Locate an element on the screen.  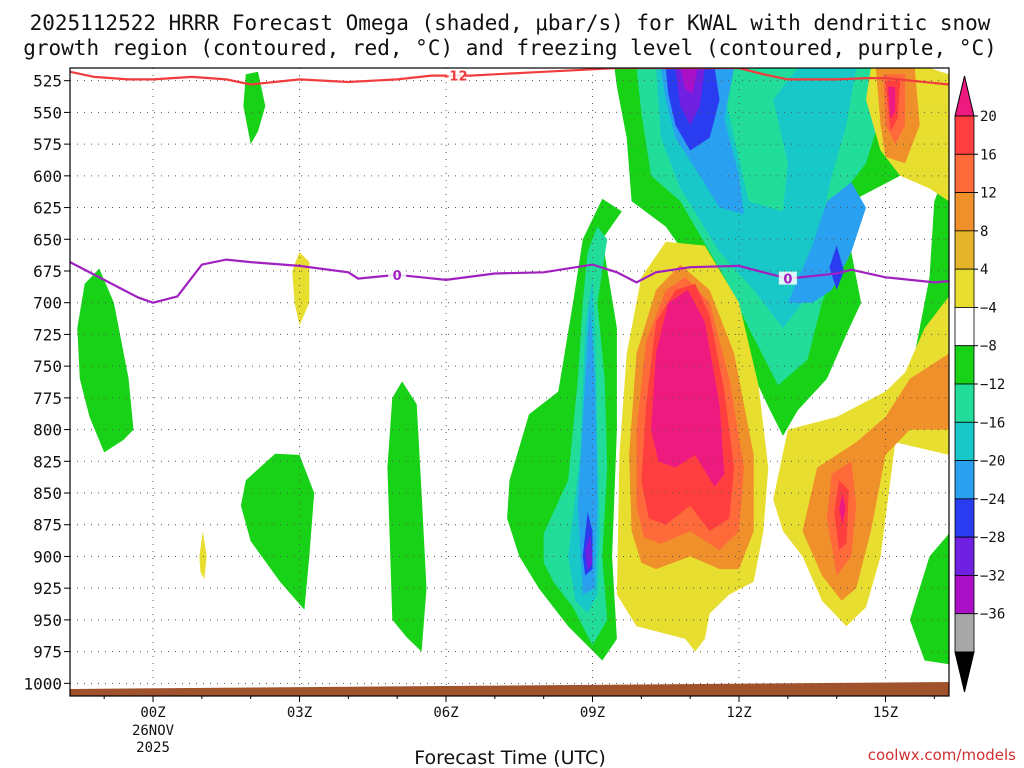
colorbar-label-8: −16 is located at coordinates (992, 423).